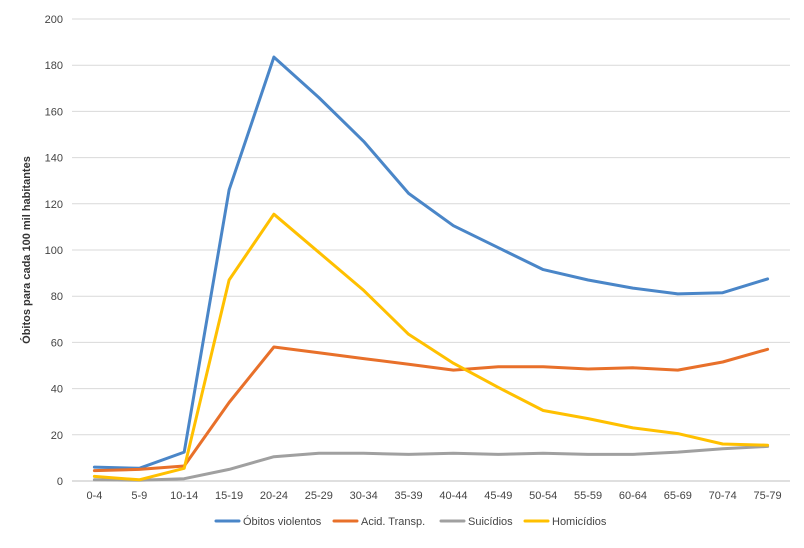  What do you see at coordinates (184, 496) in the screenshot?
I see `x-tick-label: 10-14` at bounding box center [184, 496].